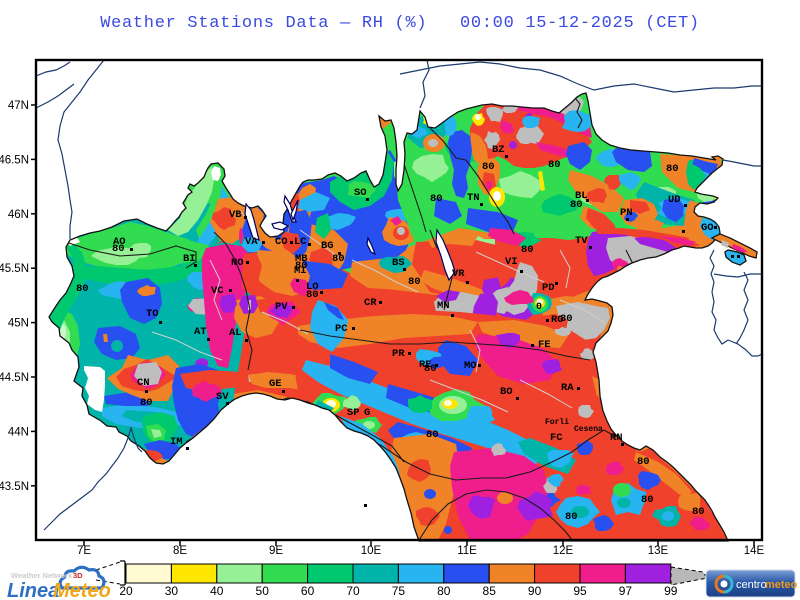 This screenshot has width=800, height=600. What do you see at coordinates (300, 242) in the screenshot?
I see `svg-text: LC` at bounding box center [300, 242].